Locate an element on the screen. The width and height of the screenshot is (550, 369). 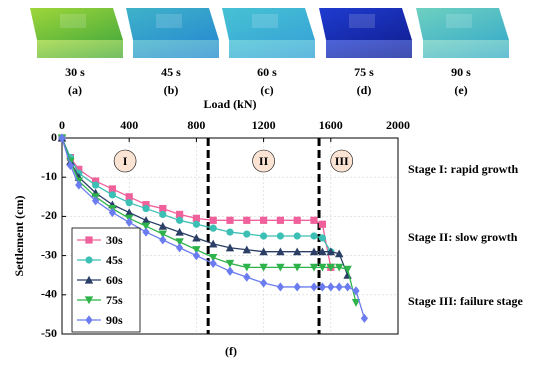
stage-description: Stage I: rapid growth is located at coordinates (463, 169).